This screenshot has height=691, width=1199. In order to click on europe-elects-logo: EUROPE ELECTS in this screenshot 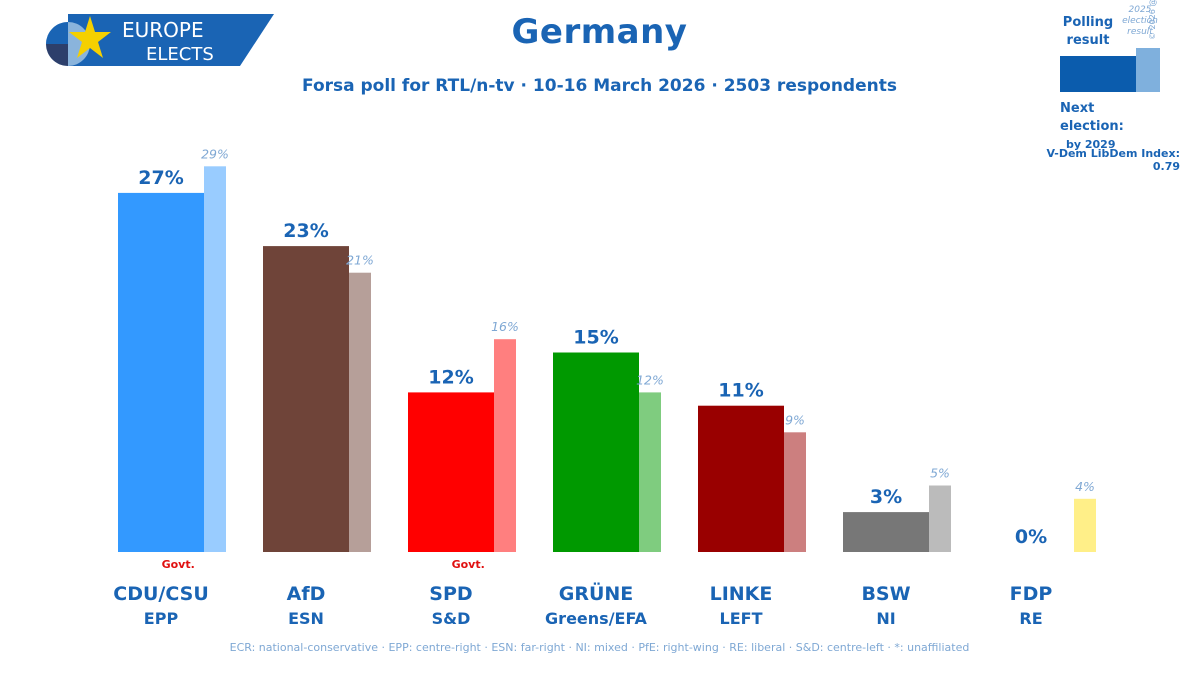, I will do `click(160, 40)`.